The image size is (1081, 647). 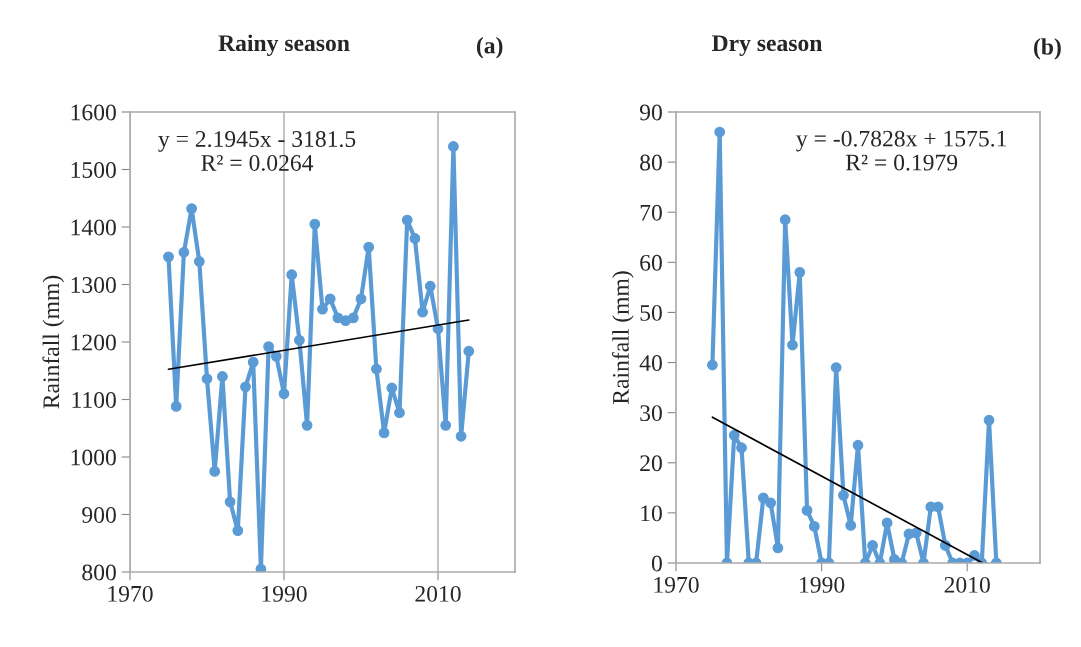 What do you see at coordinates (99, 514) in the screenshot?
I see `y-tick-label: 900` at bounding box center [99, 514].